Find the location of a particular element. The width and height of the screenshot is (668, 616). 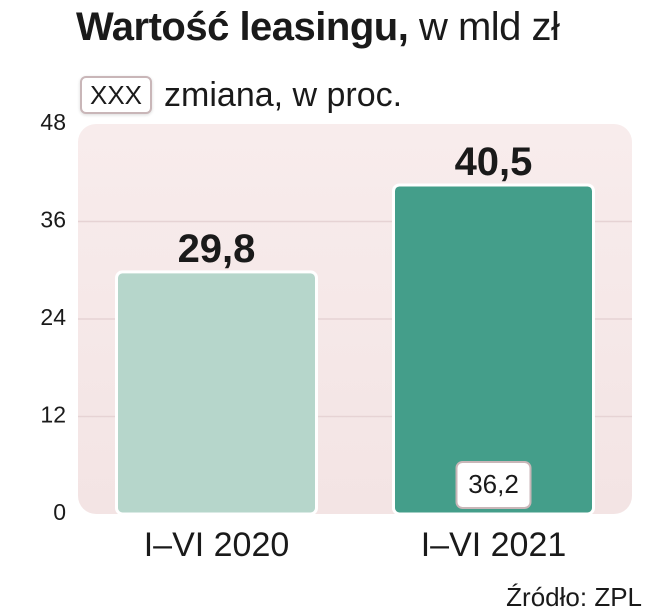

chart-title: Wartość leasingu, w mld zł is located at coordinates (318, 27).